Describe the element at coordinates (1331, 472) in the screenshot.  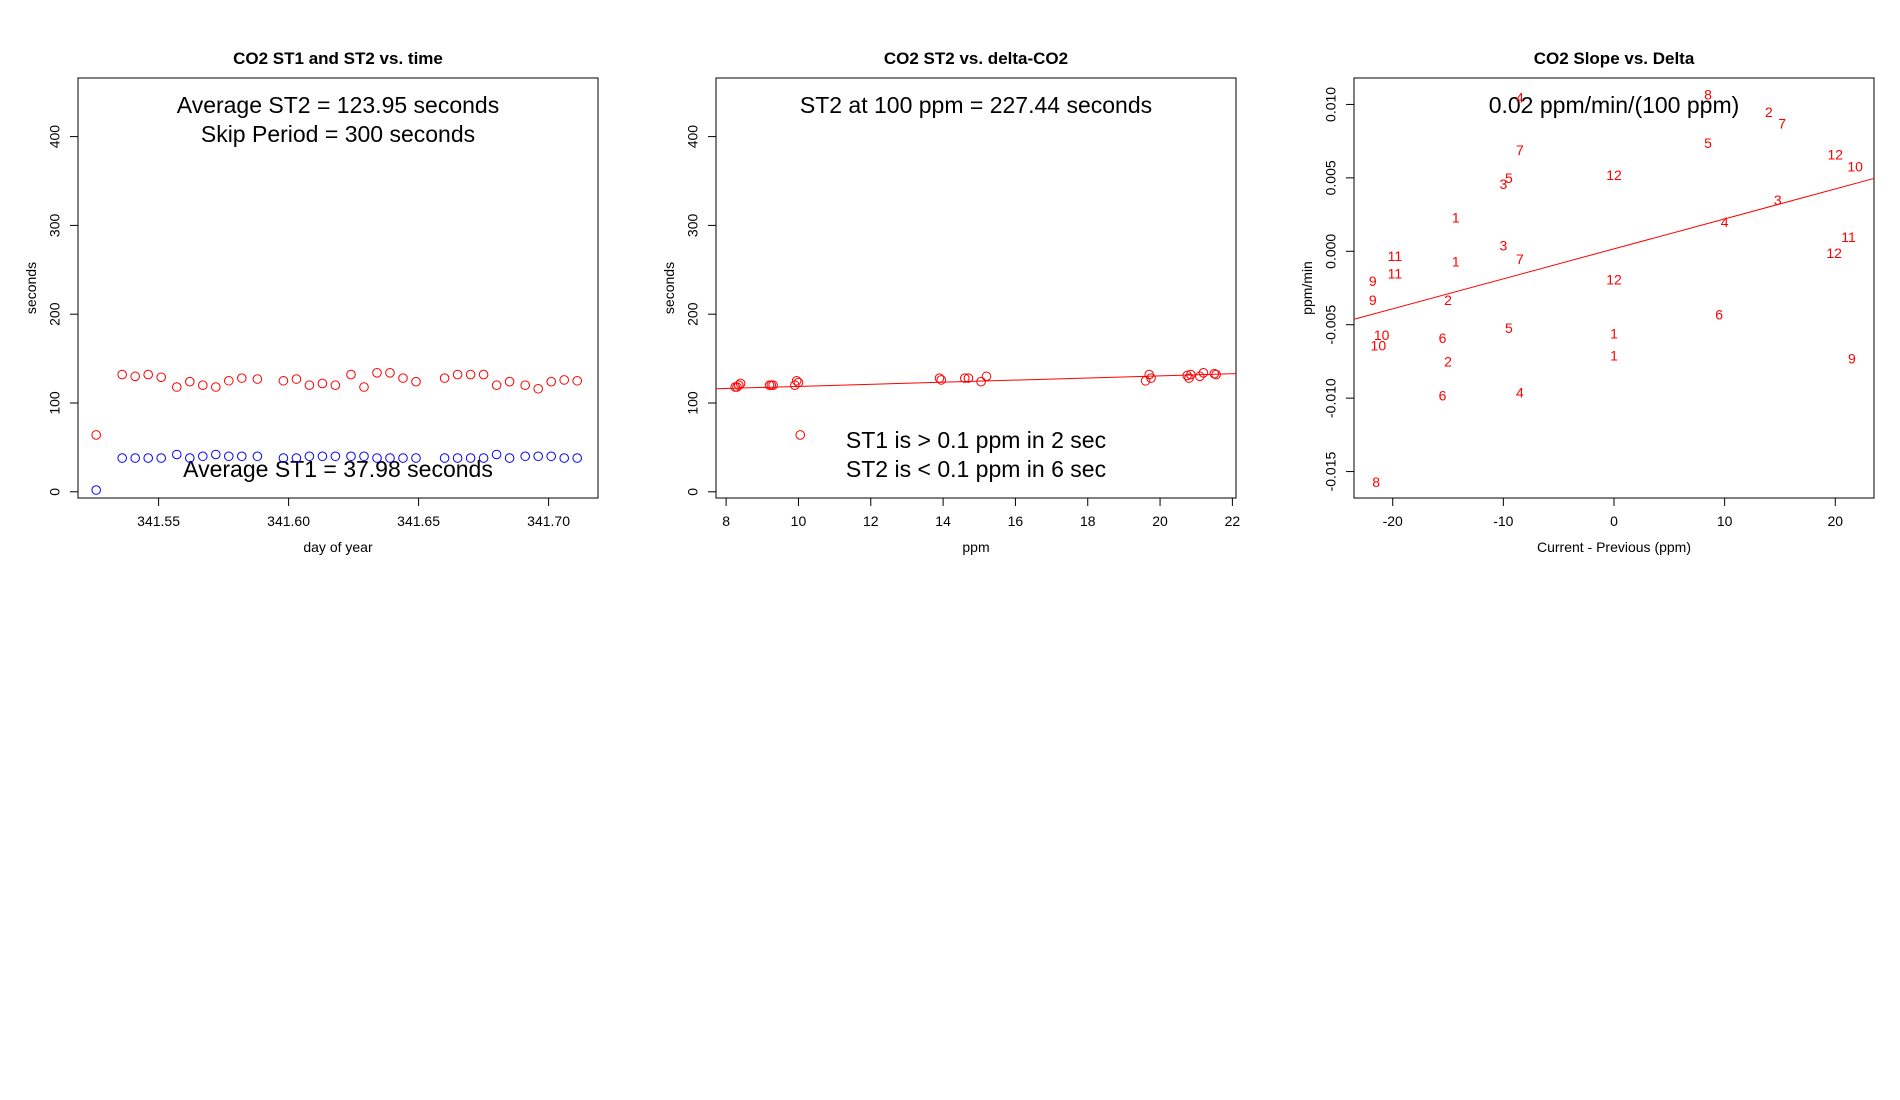
I see `y-tick-label: -0.015` at that location.